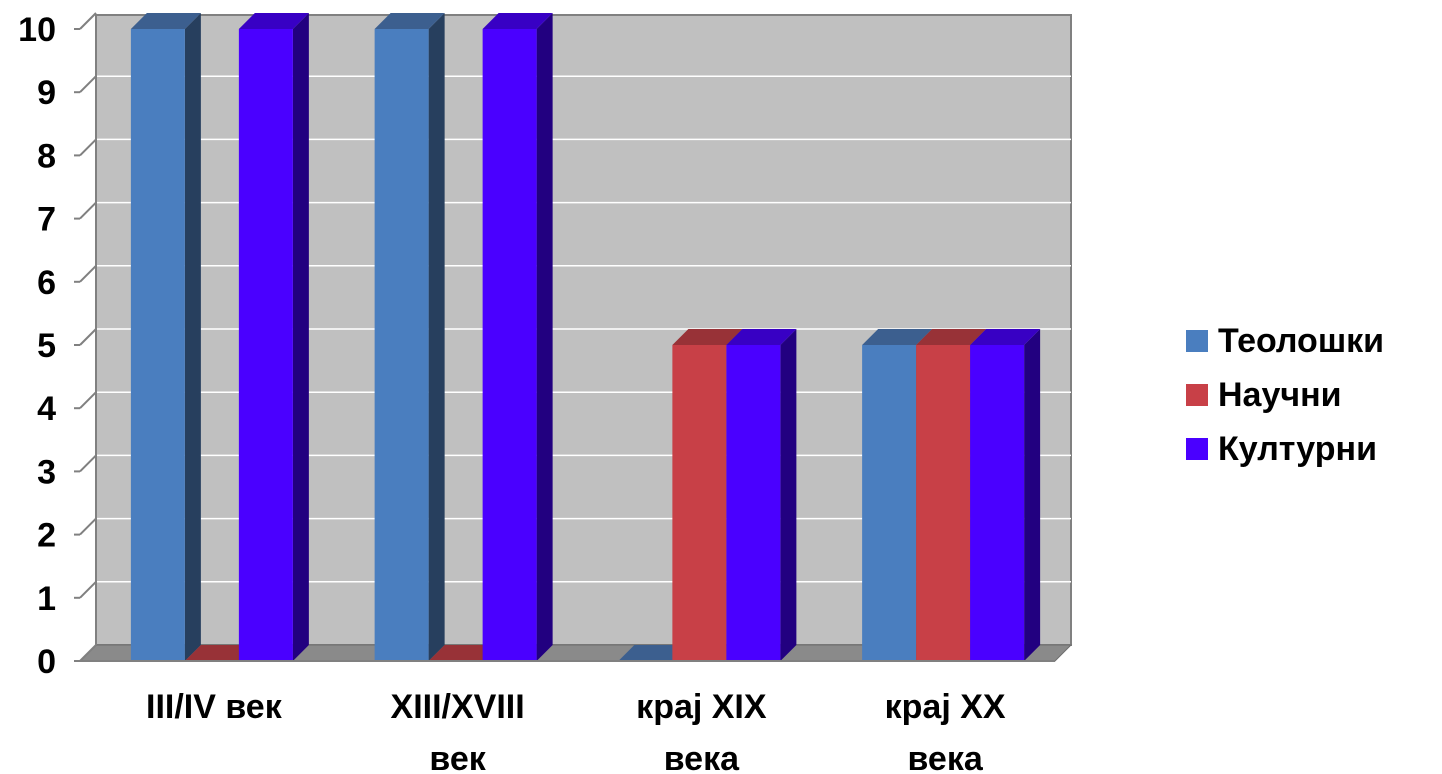  Describe the element at coordinates (1280, 394) in the screenshot. I see `legend-label: Научни` at that location.